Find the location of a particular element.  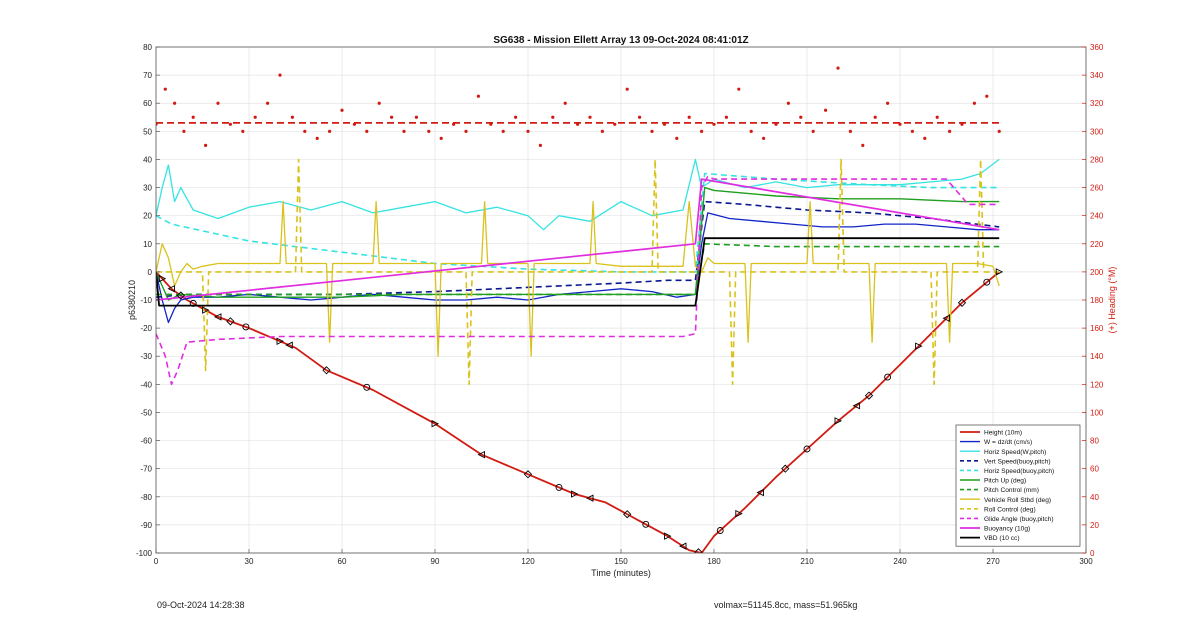

y-tick-label: -20 is located at coordinates (146, 328).